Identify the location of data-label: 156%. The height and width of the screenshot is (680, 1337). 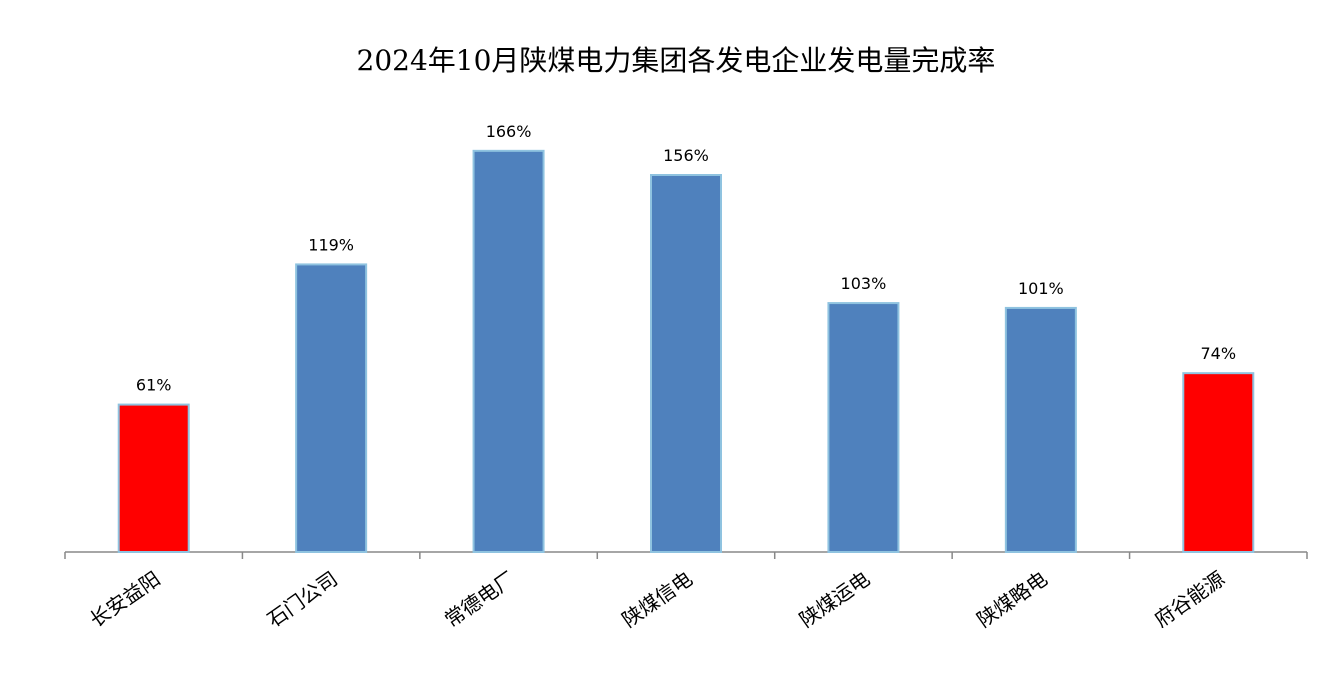
(686, 155).